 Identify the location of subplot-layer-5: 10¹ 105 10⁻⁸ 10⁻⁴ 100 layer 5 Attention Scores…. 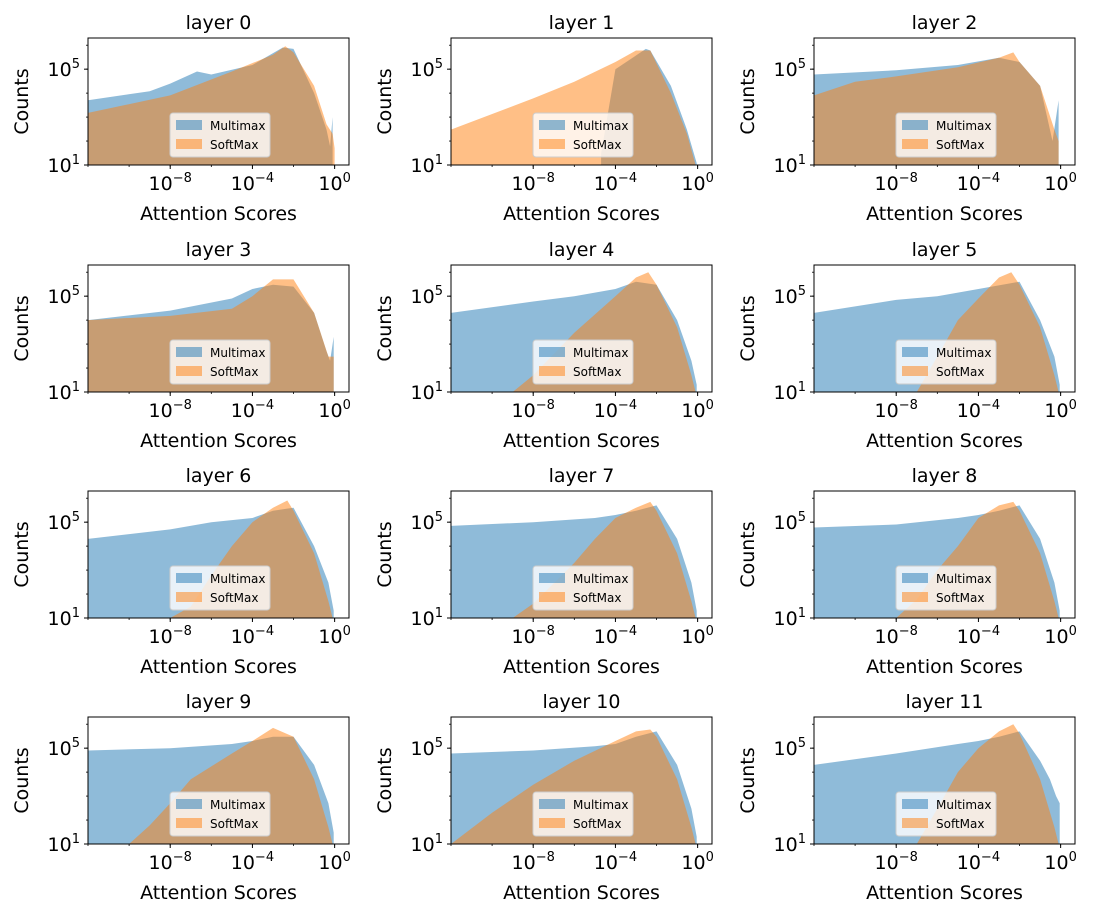
(907, 345).